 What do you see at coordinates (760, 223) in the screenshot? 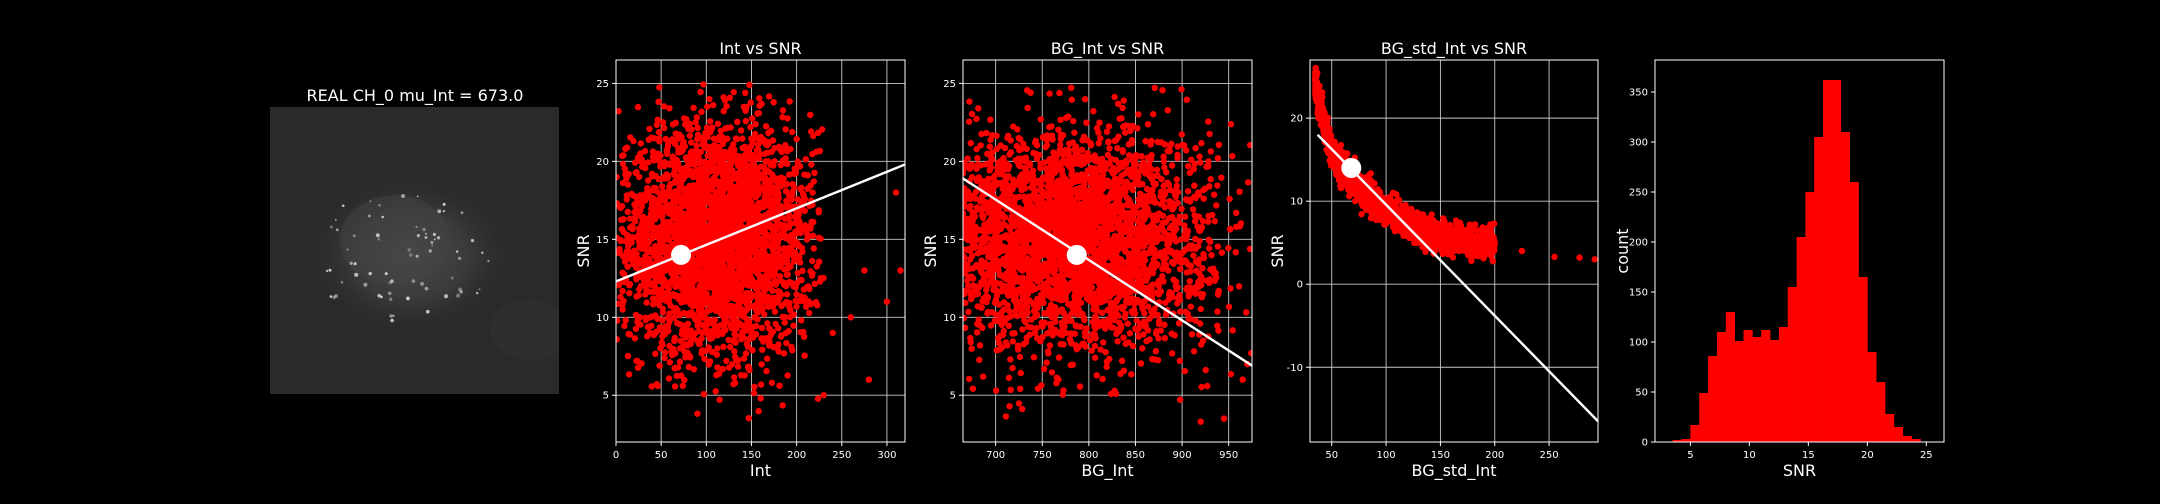
I see `fit-line` at bounding box center [760, 223].